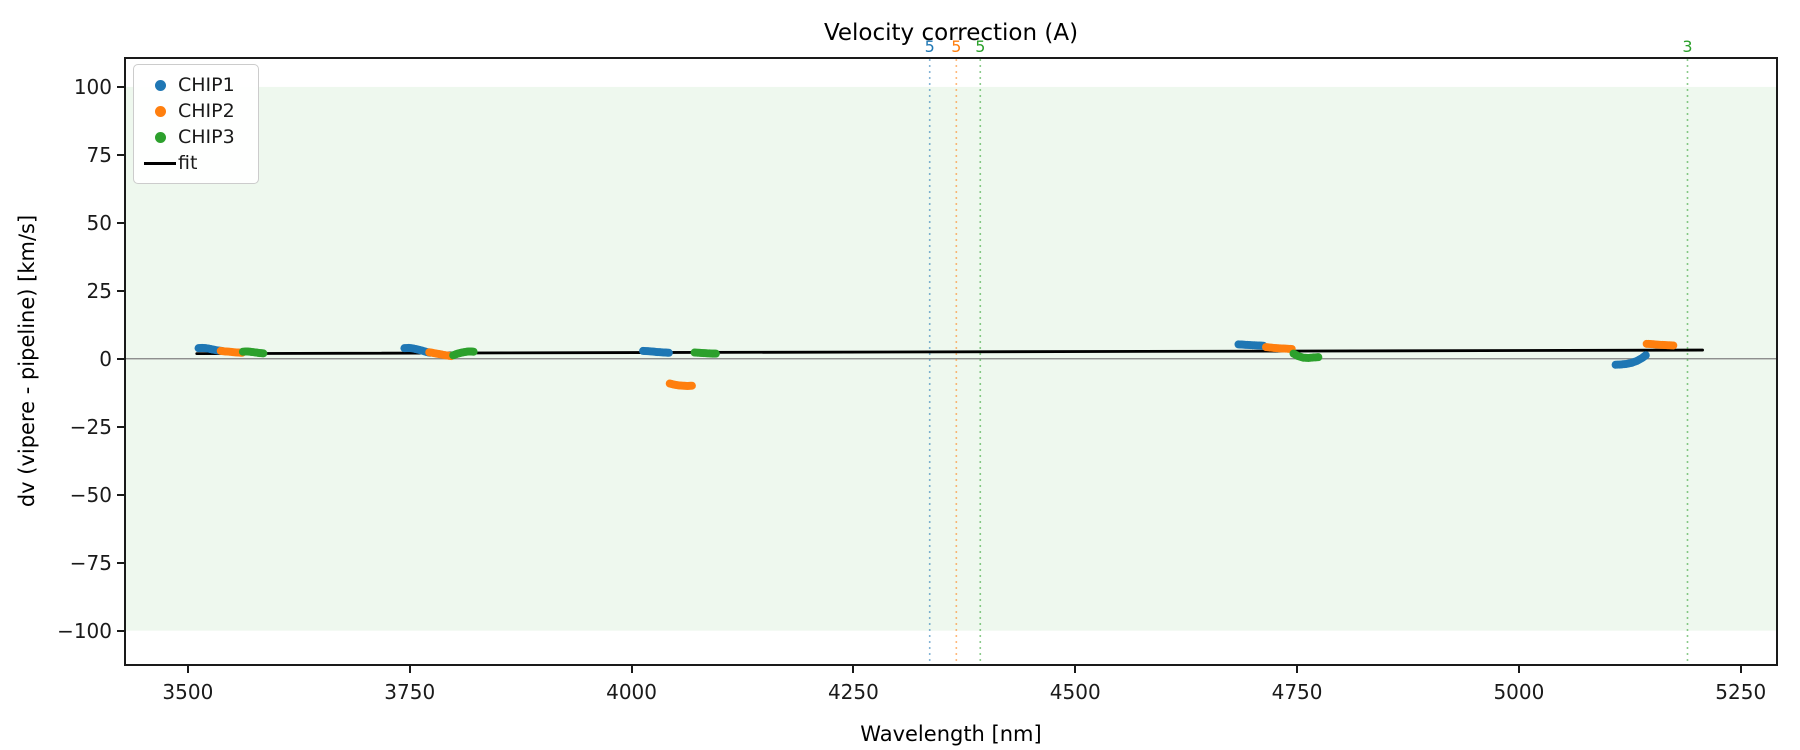 This screenshot has height=750, width=1800. What do you see at coordinates (1519, 692) in the screenshot?
I see `x-tick-label: 5000` at bounding box center [1519, 692].